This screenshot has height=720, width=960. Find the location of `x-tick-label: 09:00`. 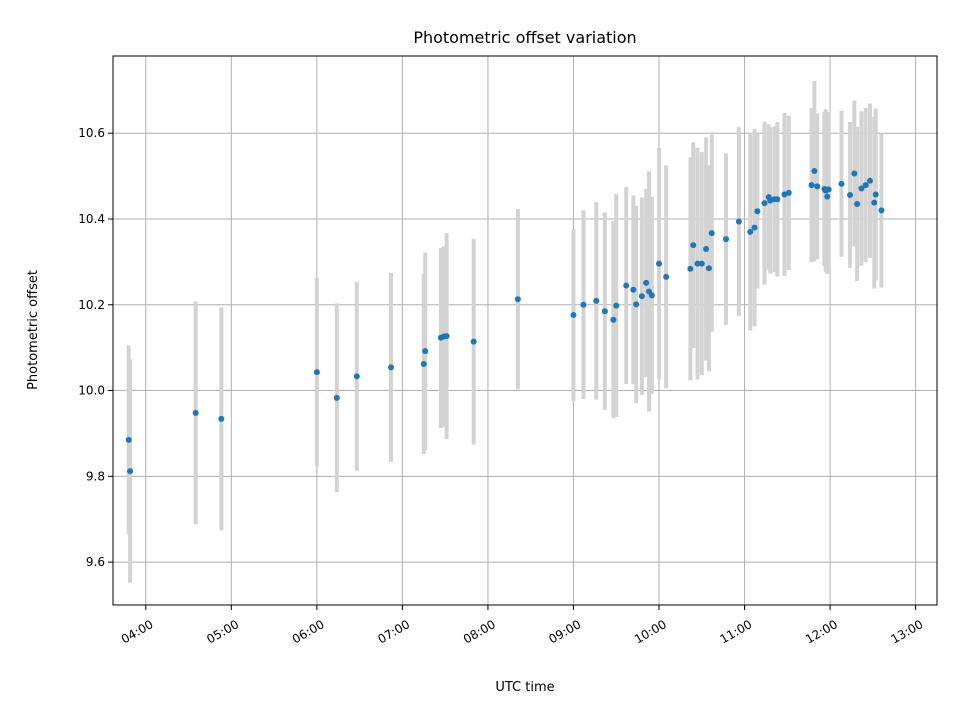

x-tick-label: 09:00 is located at coordinates (564, 631).